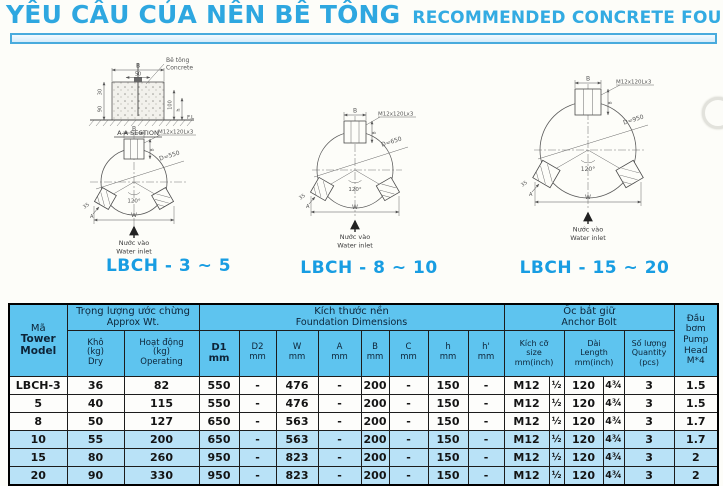  Describe the element at coordinates (448, 353) in the screenshot. I see `header-h: h mm` at that location.